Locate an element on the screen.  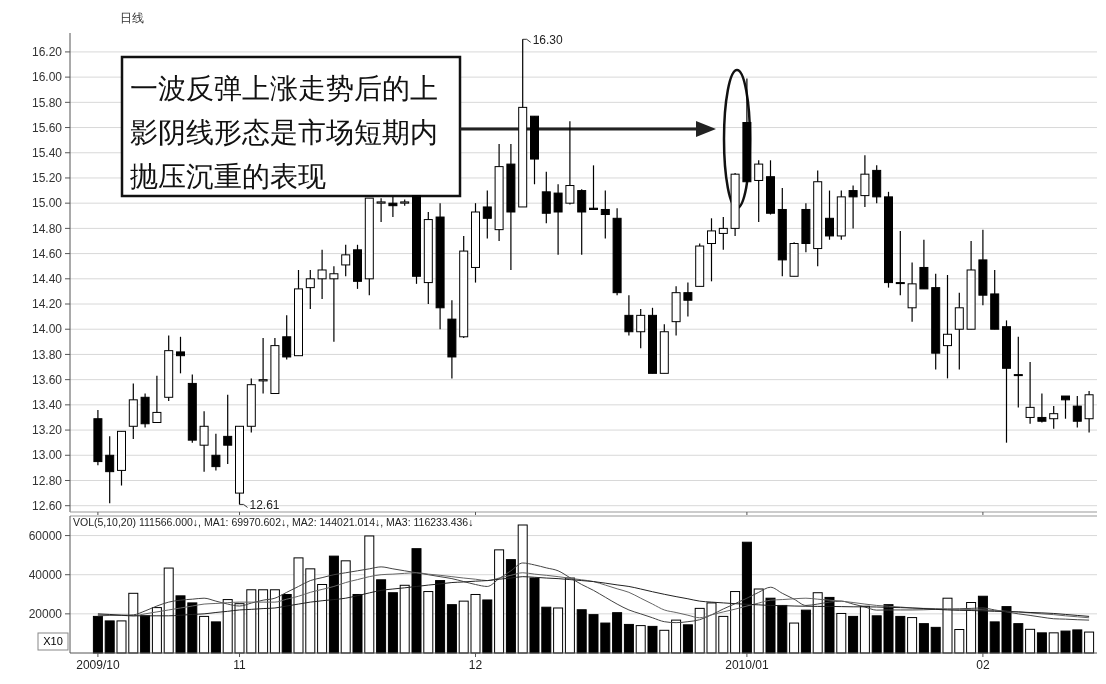
y-tick-label: 15.60 is located at coordinates (47, 127).